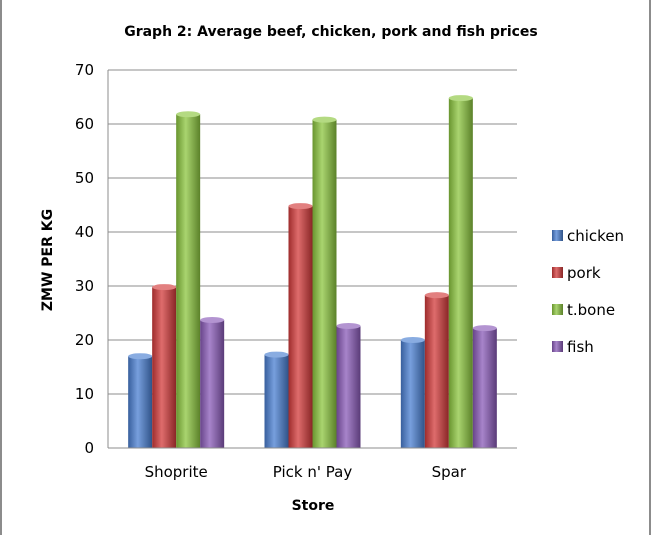  I want to click on legend-item-t-bone: t.bone, so click(583, 310).